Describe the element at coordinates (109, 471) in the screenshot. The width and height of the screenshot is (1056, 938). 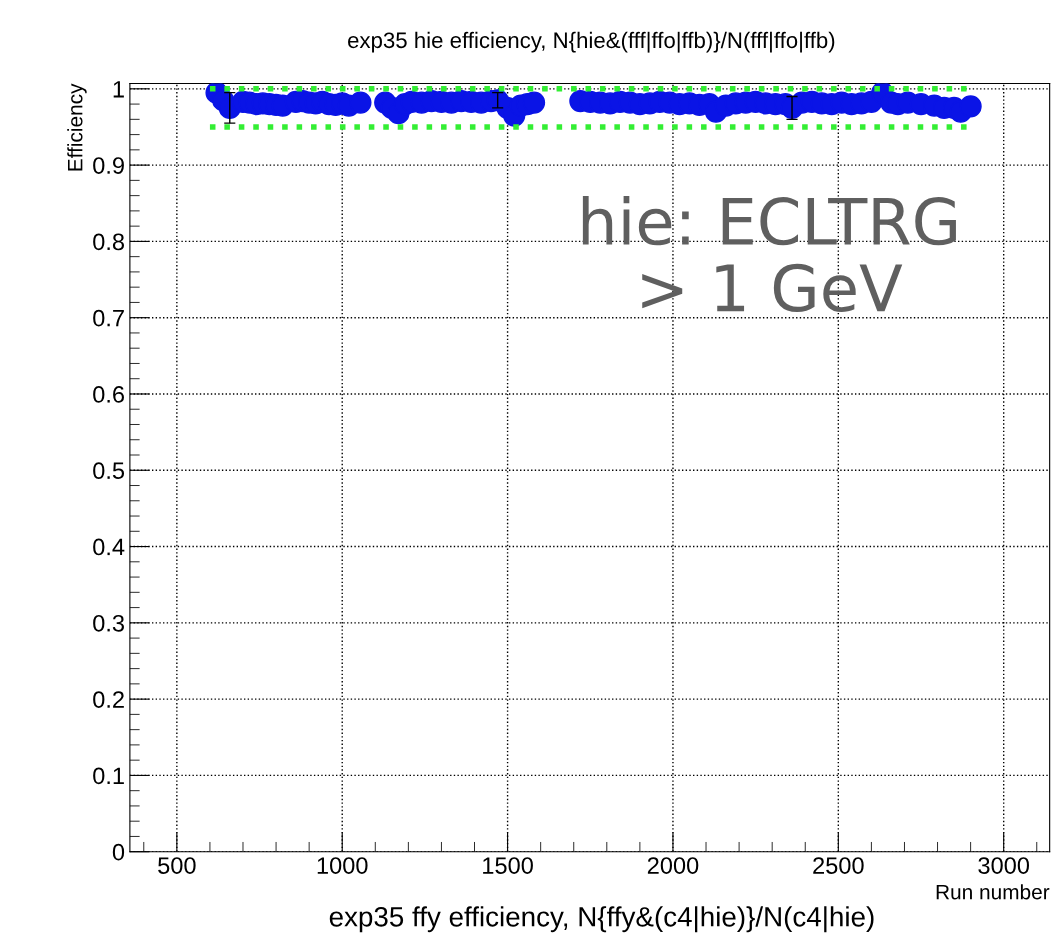
I see `y-tick-label: 0.5` at that location.